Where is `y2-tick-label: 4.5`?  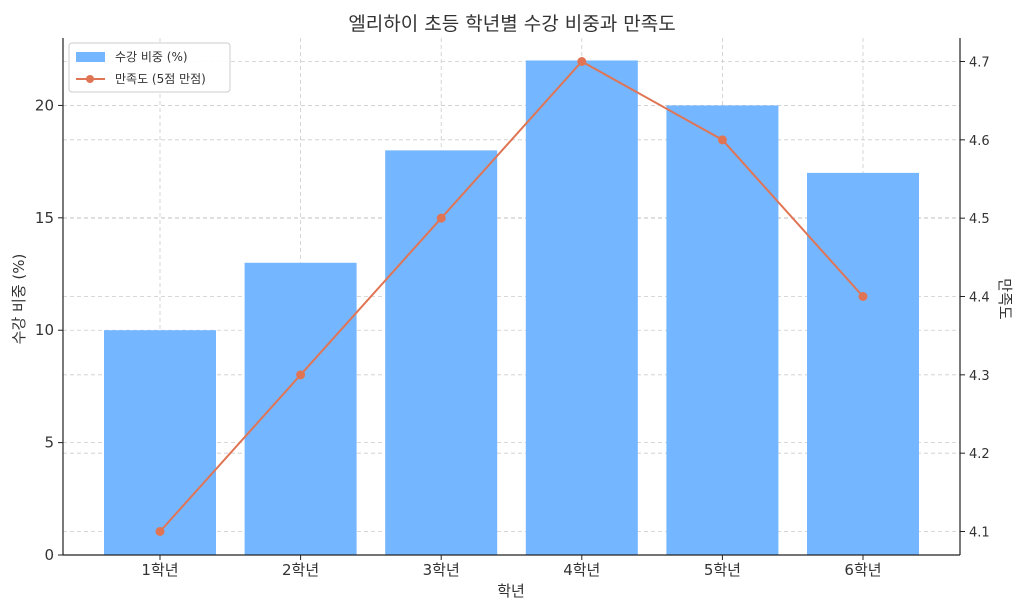
y2-tick-label: 4.5 is located at coordinates (979, 219).